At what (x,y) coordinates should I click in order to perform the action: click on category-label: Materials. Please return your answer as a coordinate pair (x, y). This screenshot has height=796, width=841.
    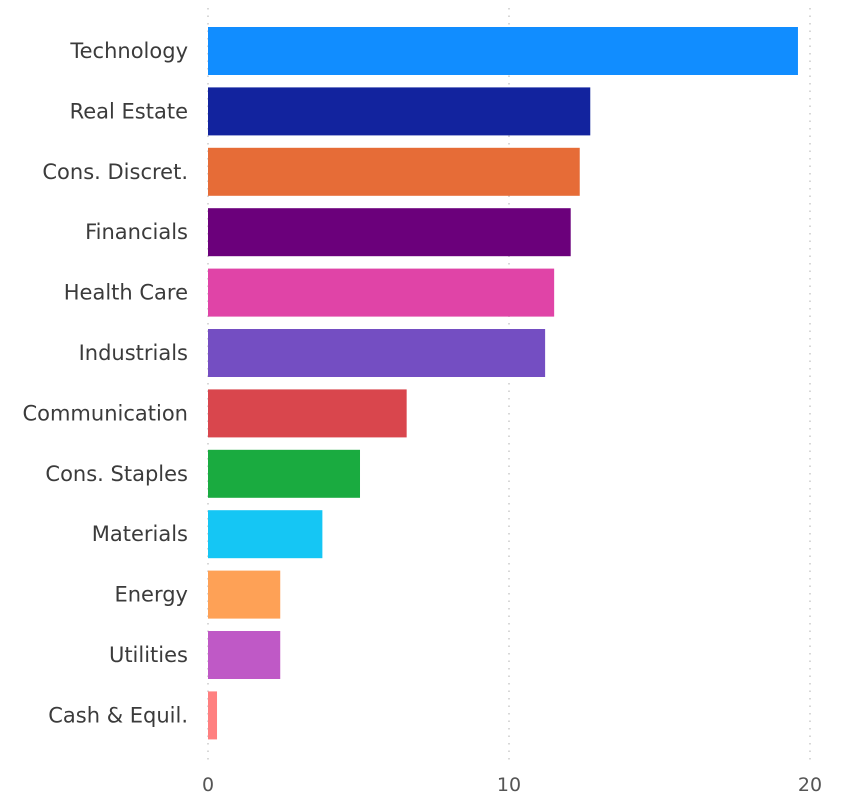
    Looking at the image, I should click on (140, 534).